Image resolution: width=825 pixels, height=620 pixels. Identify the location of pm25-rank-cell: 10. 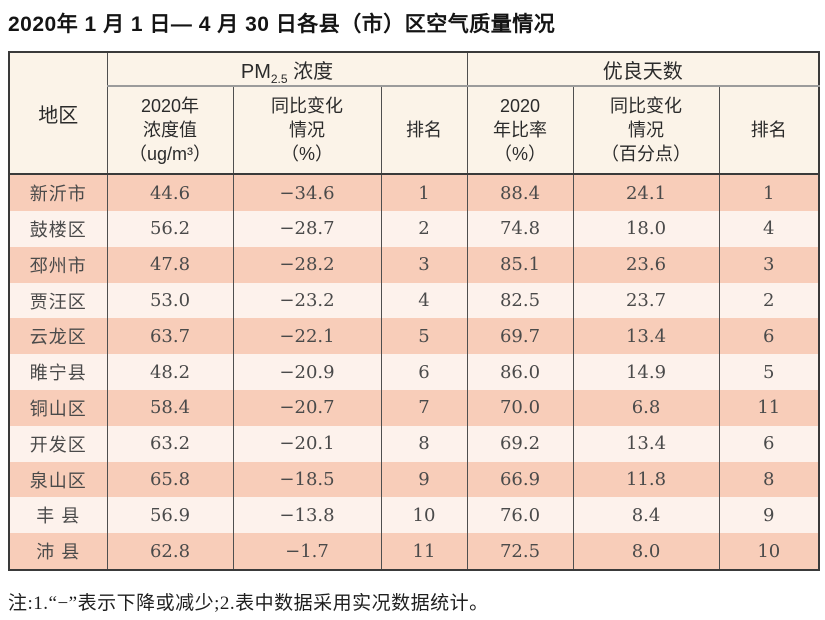
(424, 515).